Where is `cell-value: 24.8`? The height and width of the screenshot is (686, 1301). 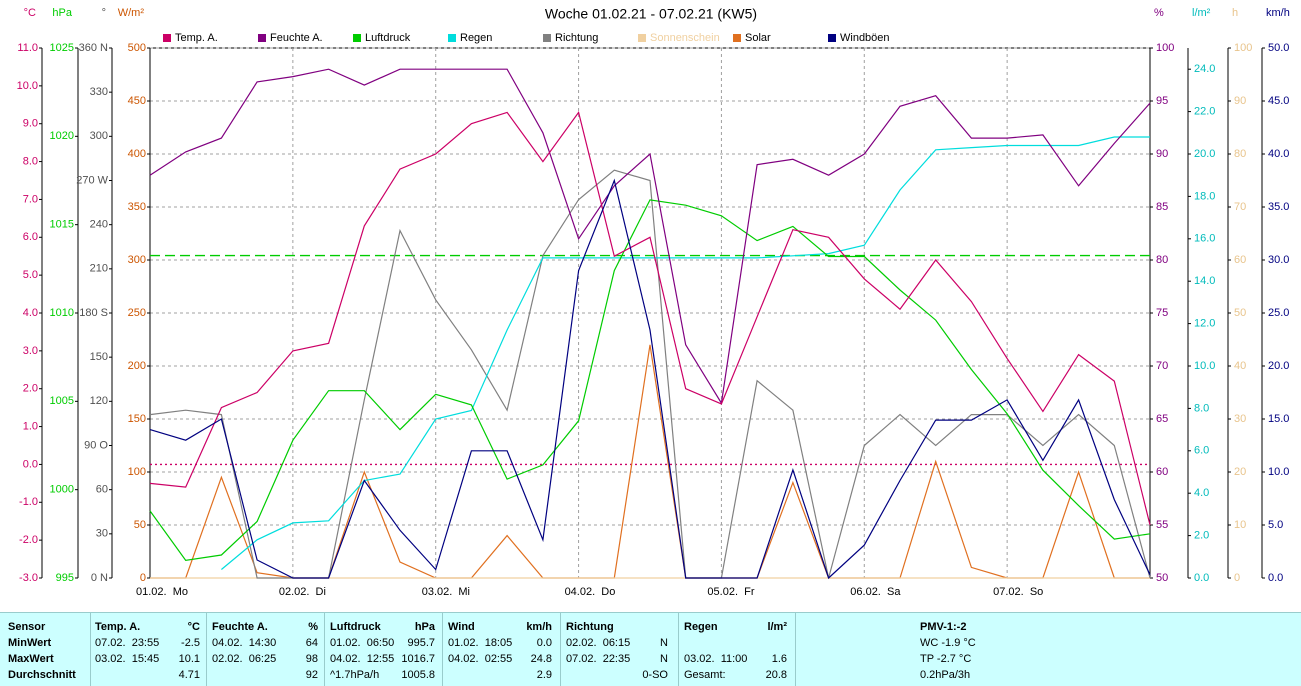 cell-value: 24.8 is located at coordinates (541, 659).